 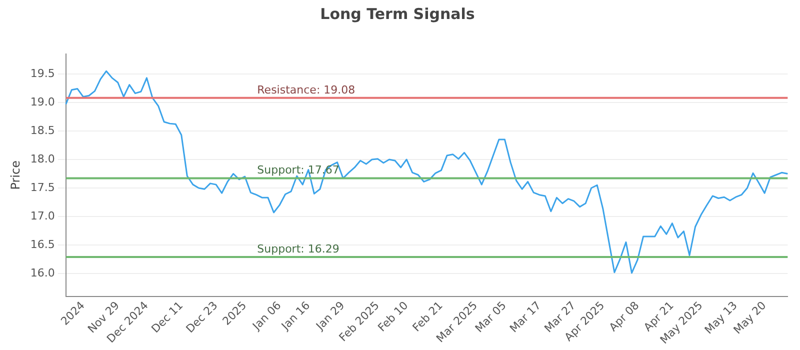 What do you see at coordinates (167, 317) in the screenshot?
I see `x-tick-label: Dec 11` at bounding box center [167, 317].